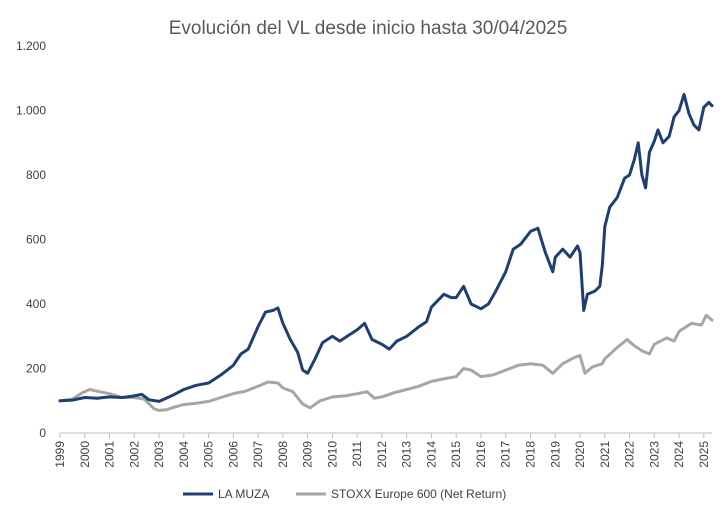 The width and height of the screenshot is (726, 512). Describe the element at coordinates (159, 454) in the screenshot. I see `x-tick-label: 2003` at that location.